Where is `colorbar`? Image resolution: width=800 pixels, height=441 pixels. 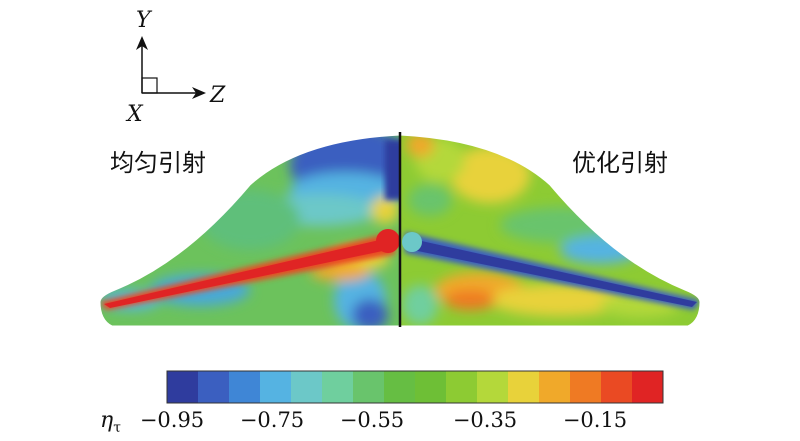 colorbar is located at coordinates (415, 387).